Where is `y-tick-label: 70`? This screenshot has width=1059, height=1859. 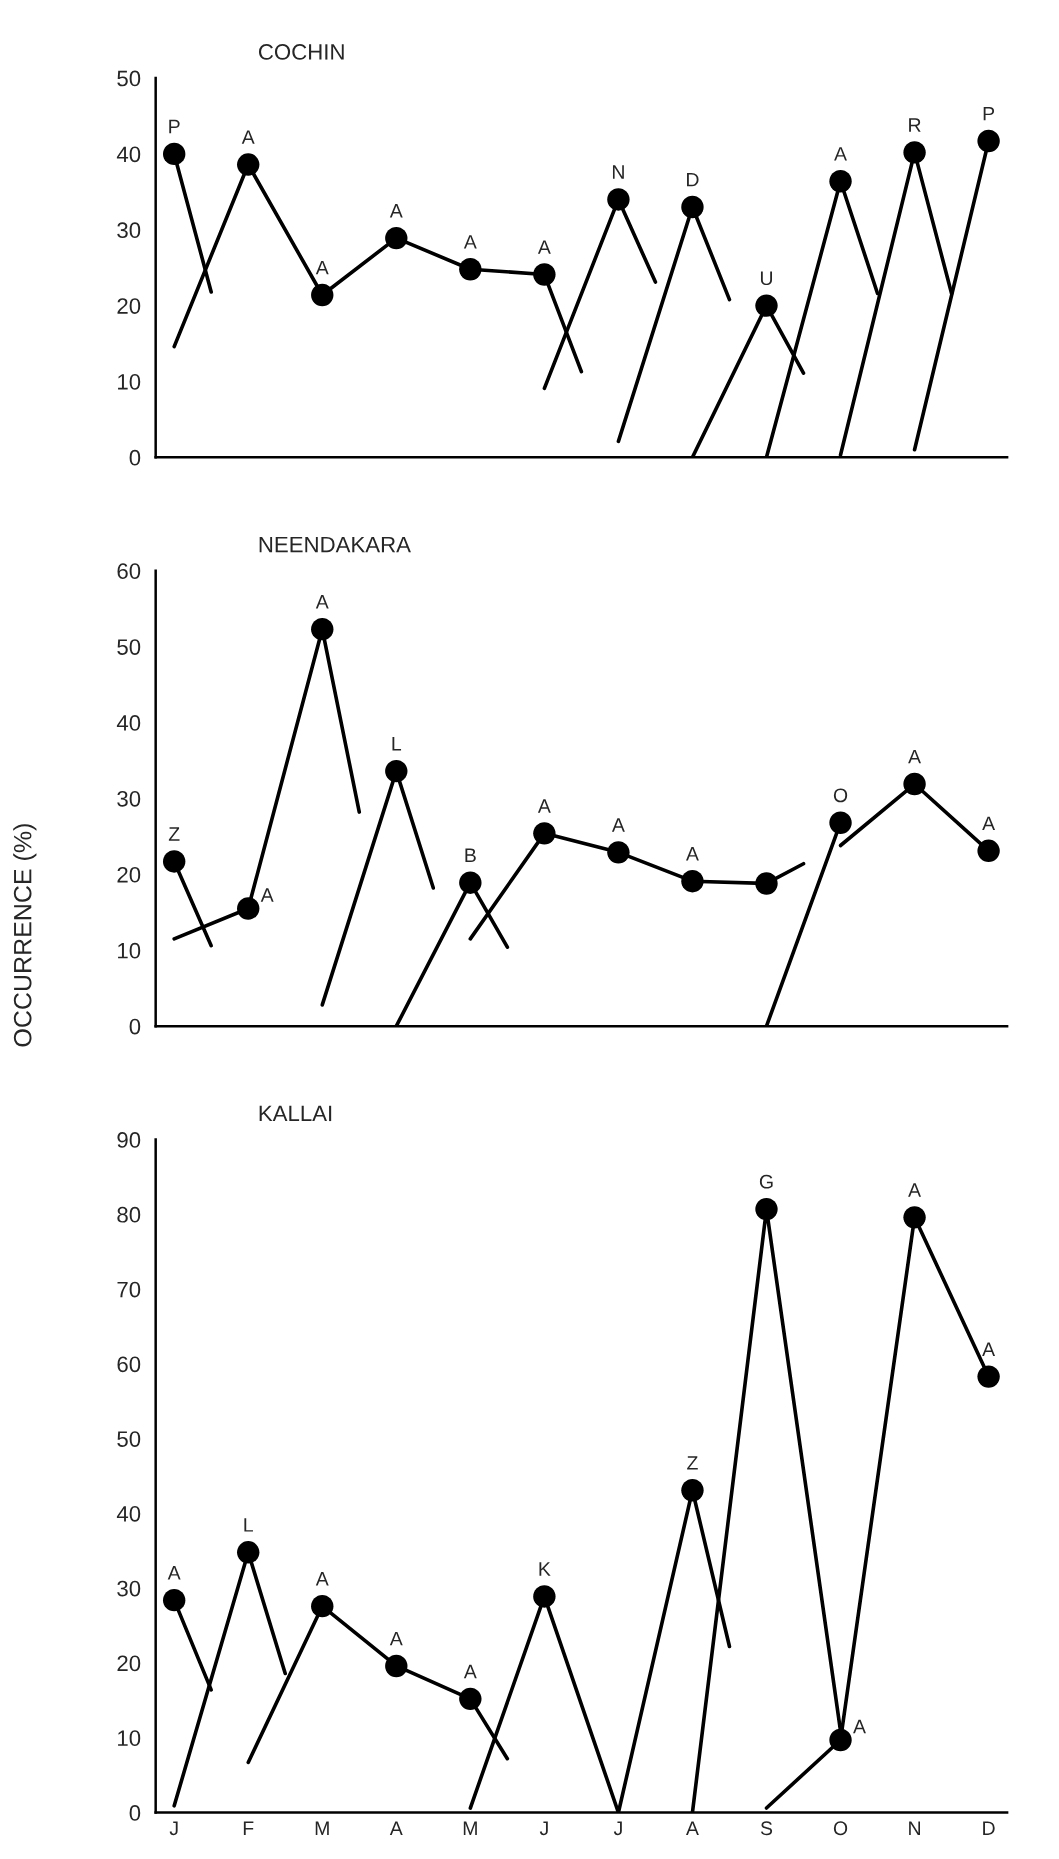
y-tick-label: 70 is located at coordinates (129, 1289).